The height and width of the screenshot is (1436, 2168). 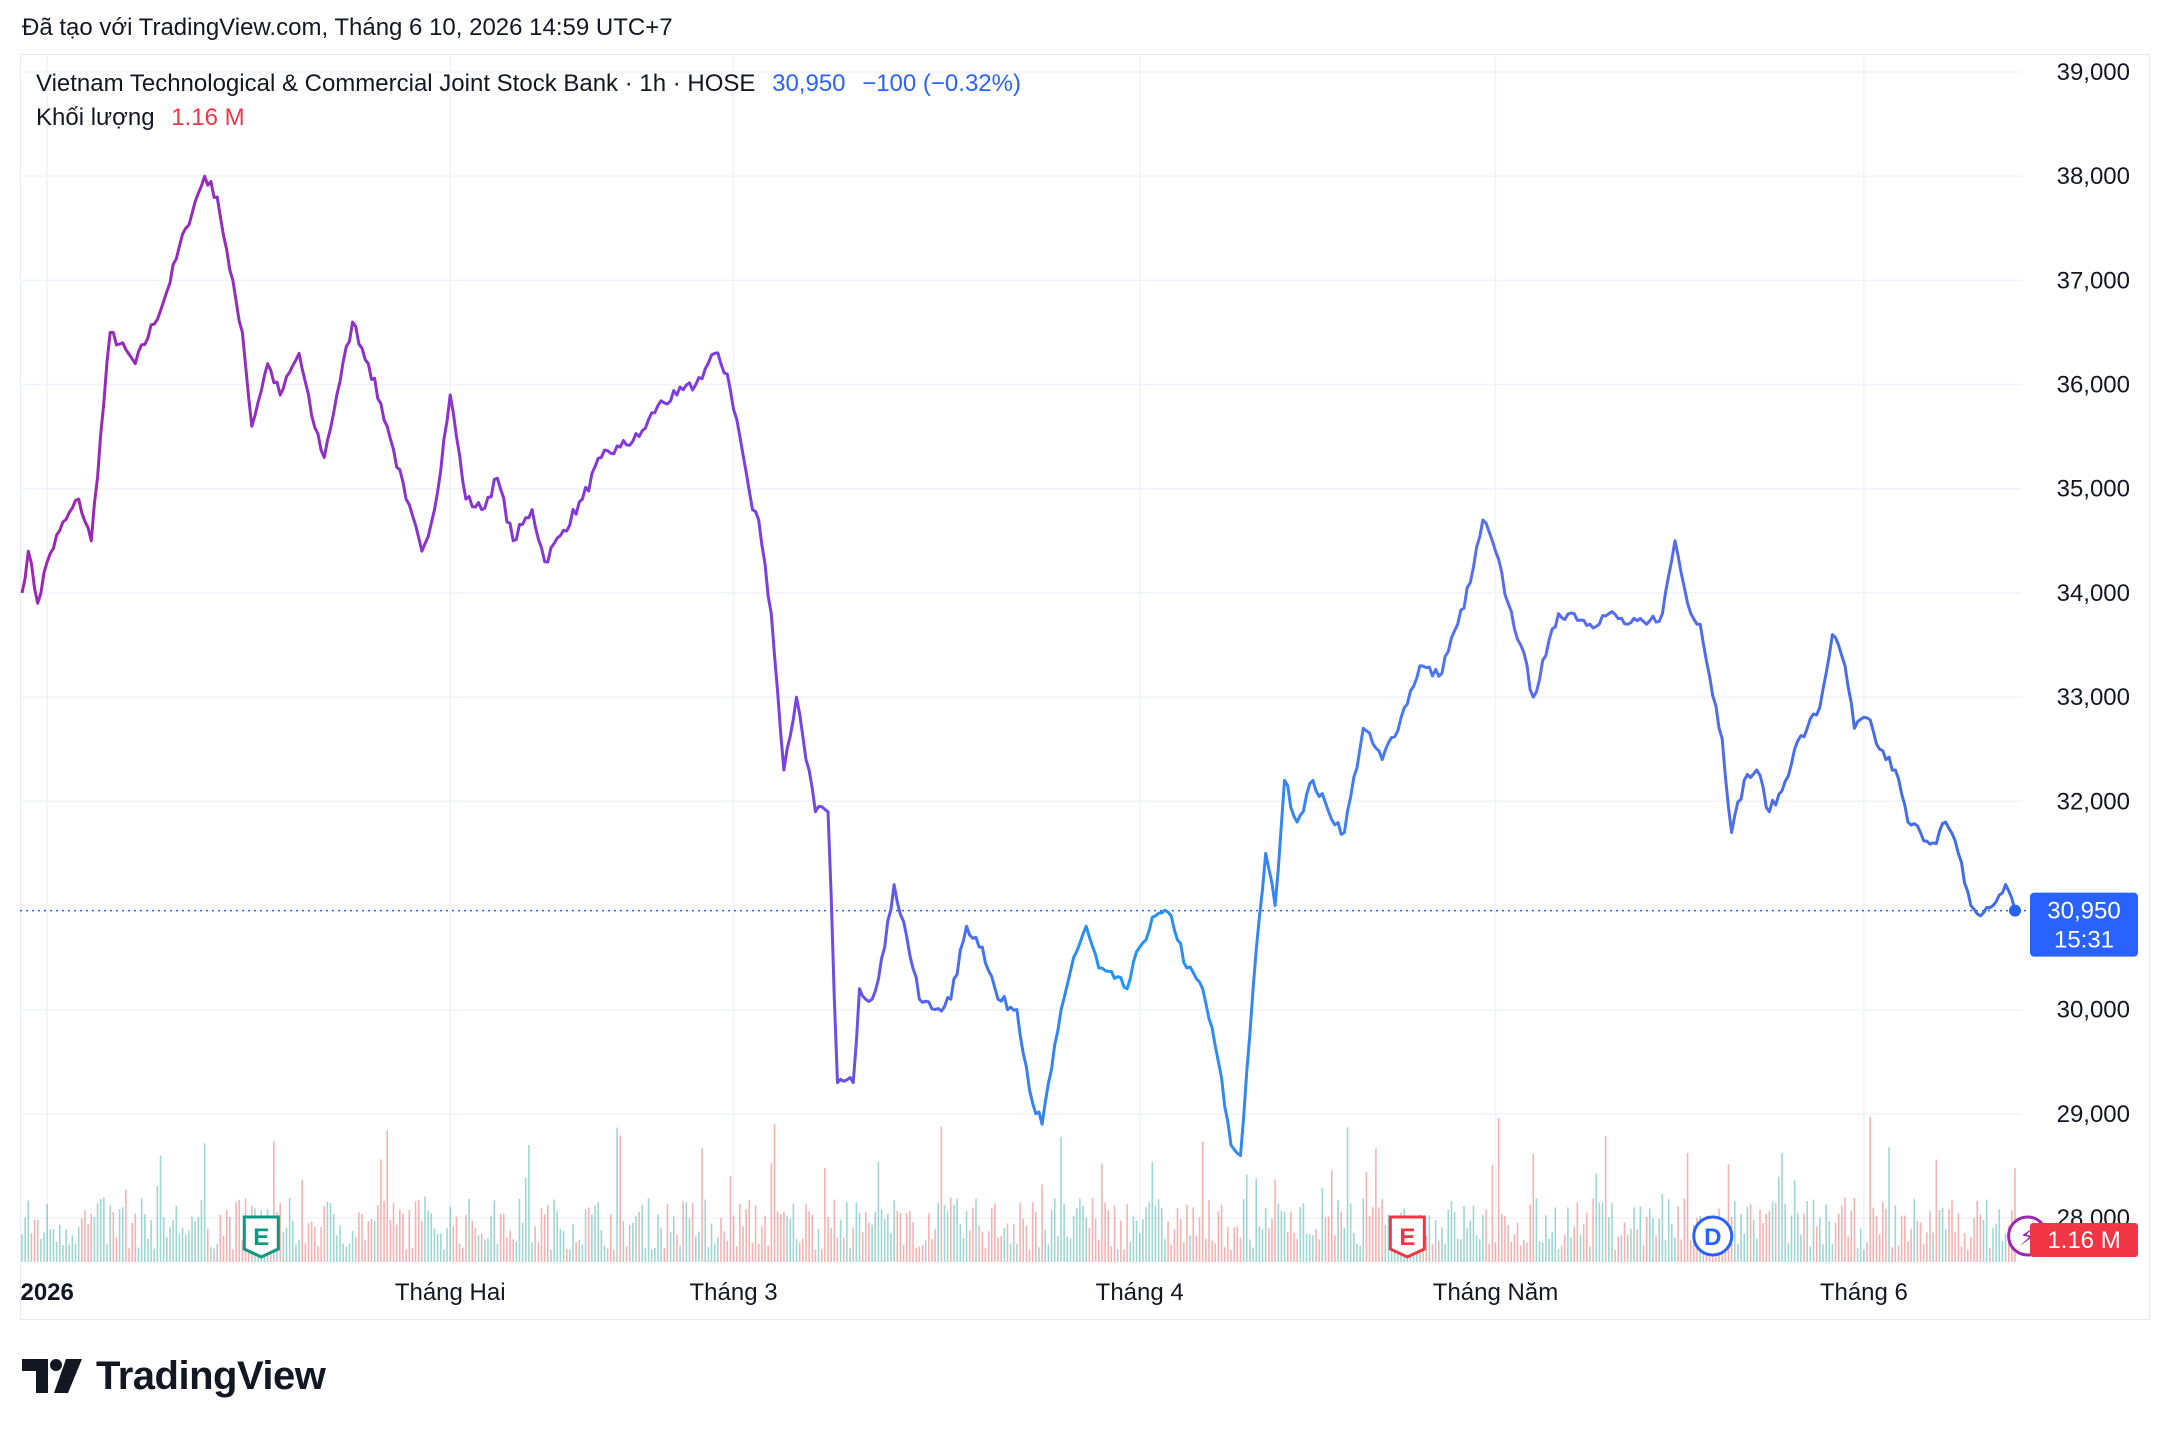 I want to click on volume-legend: Khối lượng 1.16 M, so click(x=140, y=118).